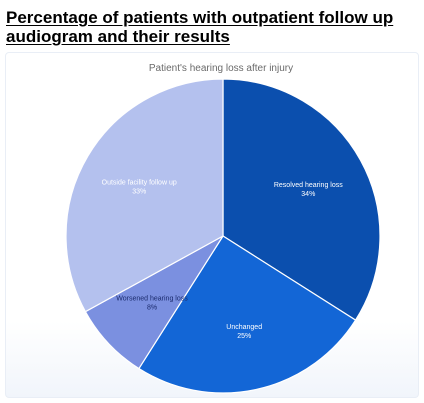  What do you see at coordinates (152, 304) in the screenshot?
I see `slice-label-worsened-hearing-loss: Worsened hearing loss 8%` at bounding box center [152, 304].